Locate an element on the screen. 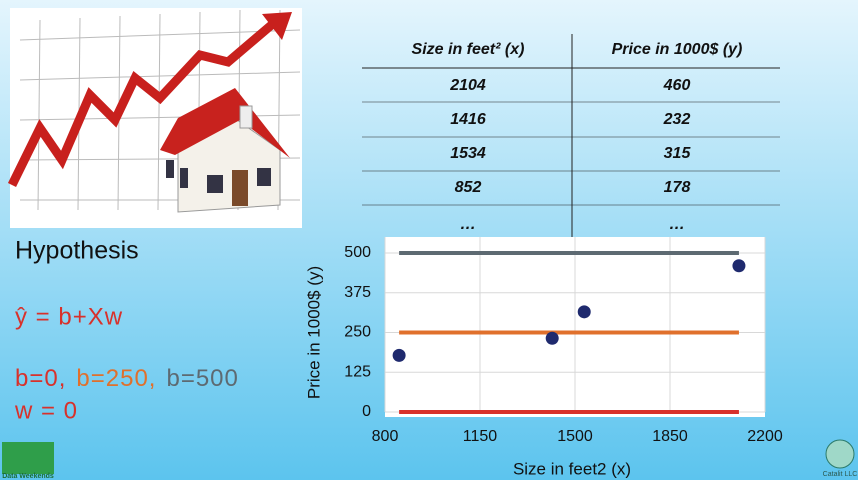 This screenshot has width=858, height=485. table-cell: 1534 is located at coordinates (468, 153).